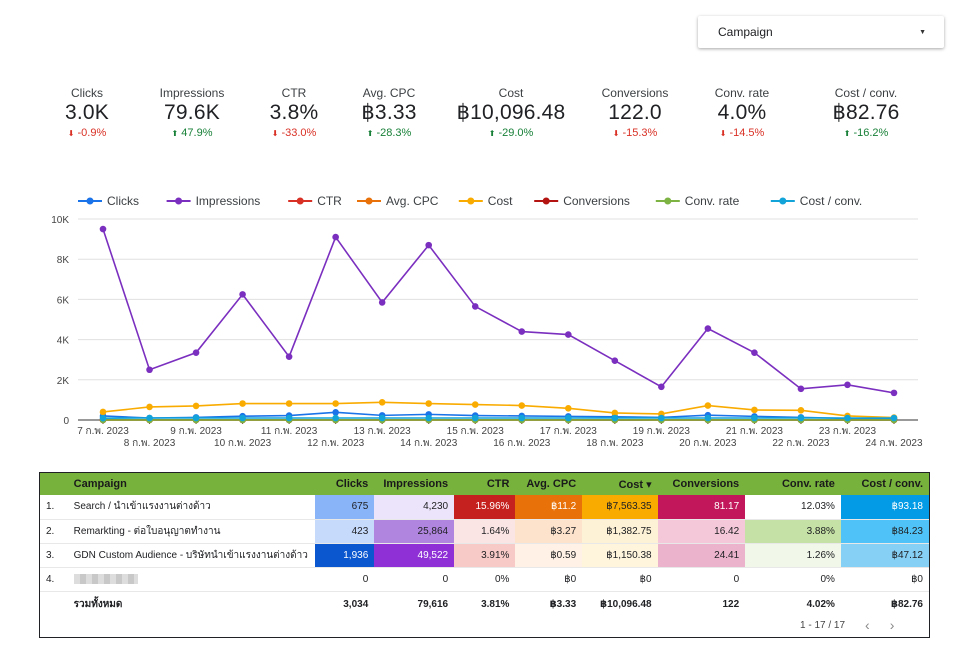  Describe the element at coordinates (563, 604) in the screenshot. I see `total-cell: ฿3.33` at that location.